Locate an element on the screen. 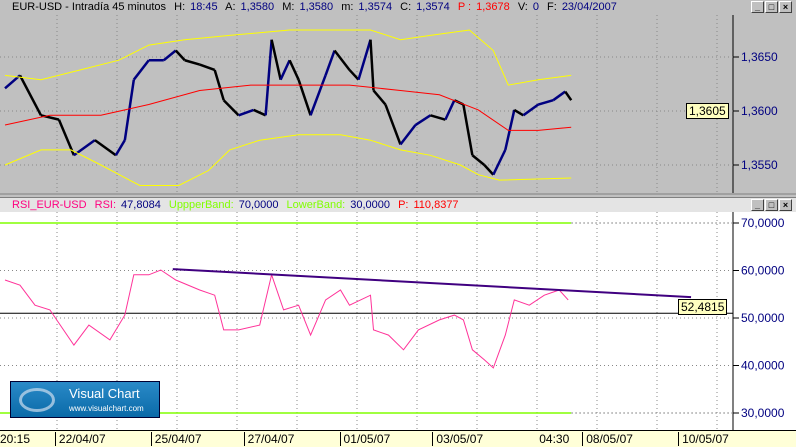  lower-band-line is located at coordinates (288, 160).